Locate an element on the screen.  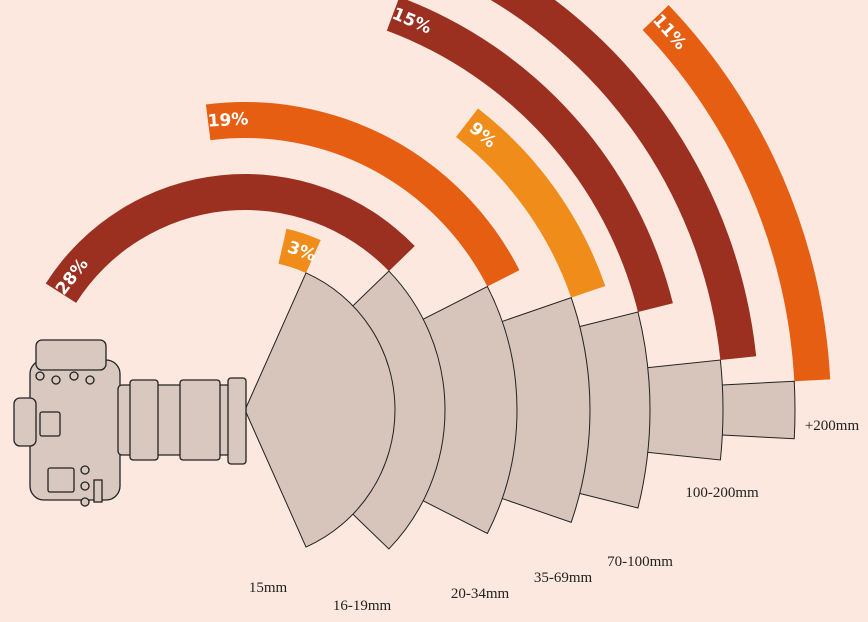
category-label: 20-34mm is located at coordinates (480, 594).